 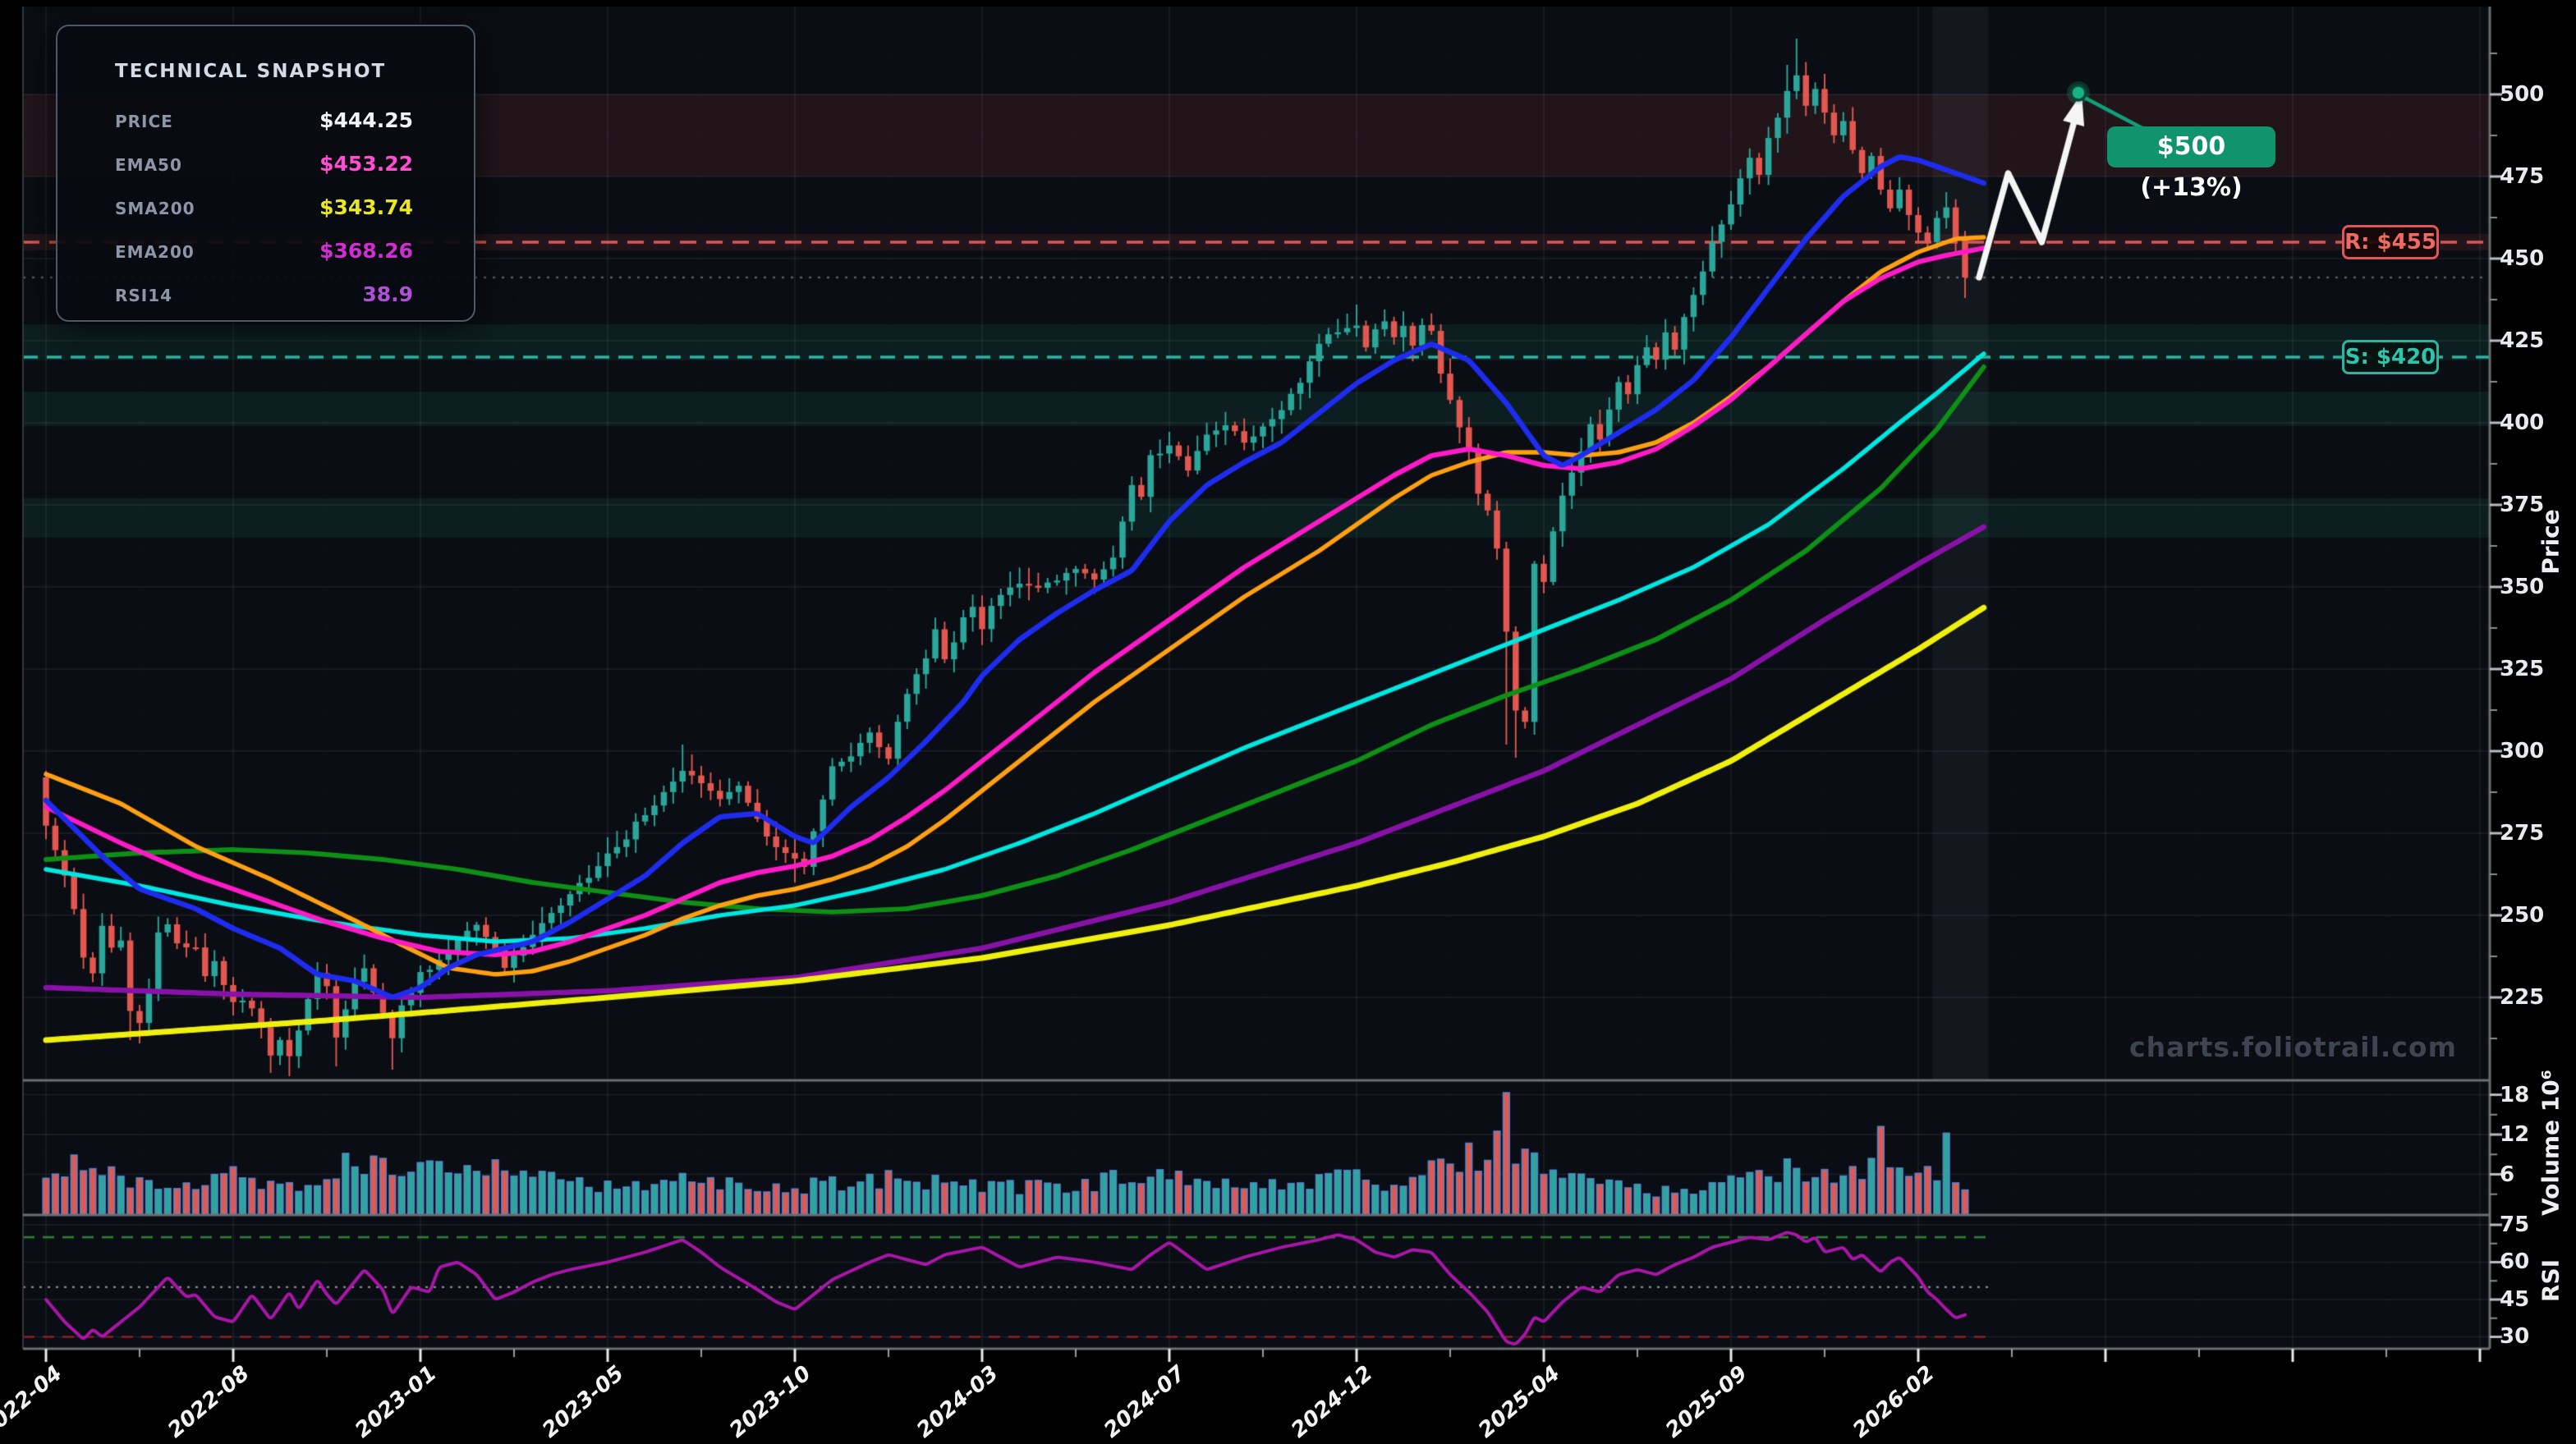 I want to click on resistance-level-label: R: $455, so click(x=2390, y=242).